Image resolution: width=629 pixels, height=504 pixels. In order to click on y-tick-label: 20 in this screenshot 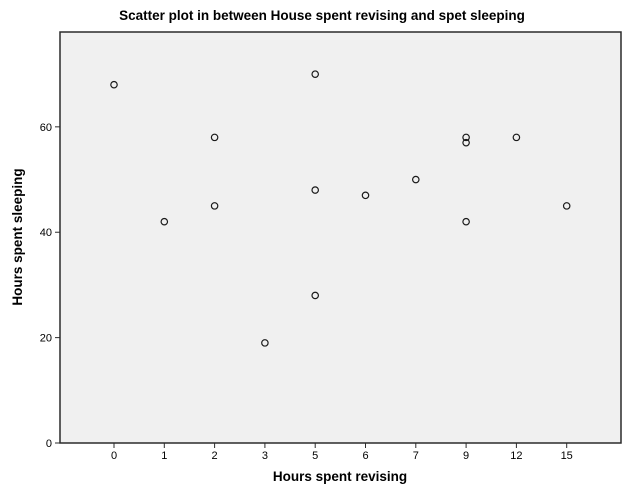, I will do `click(46, 339)`.